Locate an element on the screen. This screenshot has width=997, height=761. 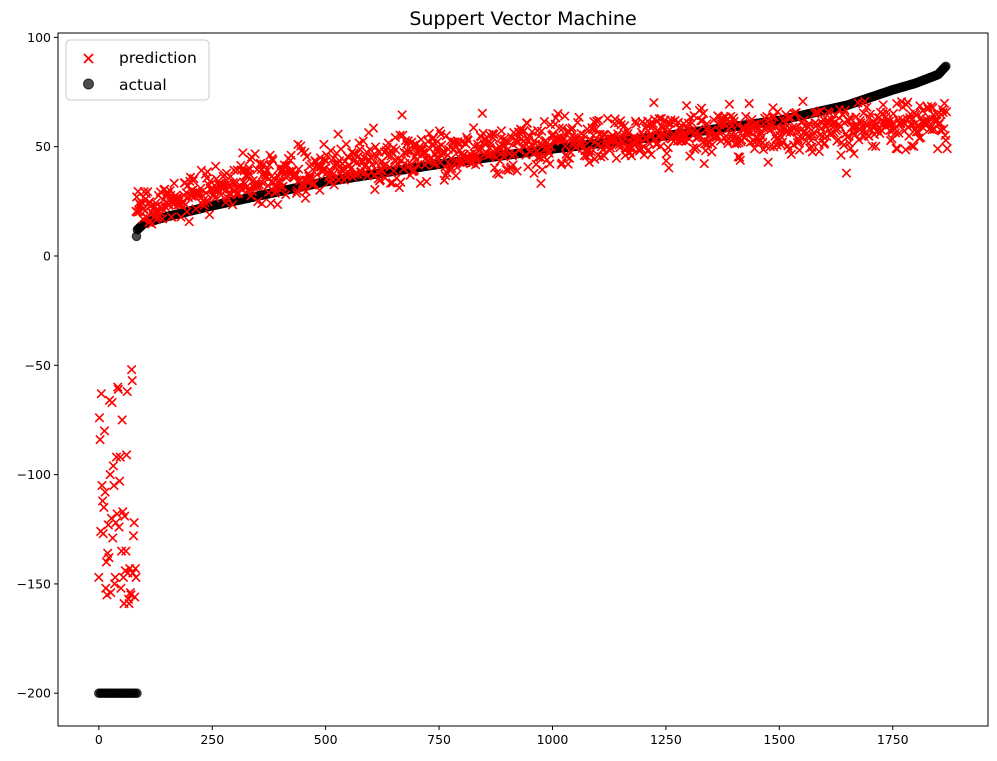
chart-title: Suppert Vector Machine is located at coordinates (522, 19).